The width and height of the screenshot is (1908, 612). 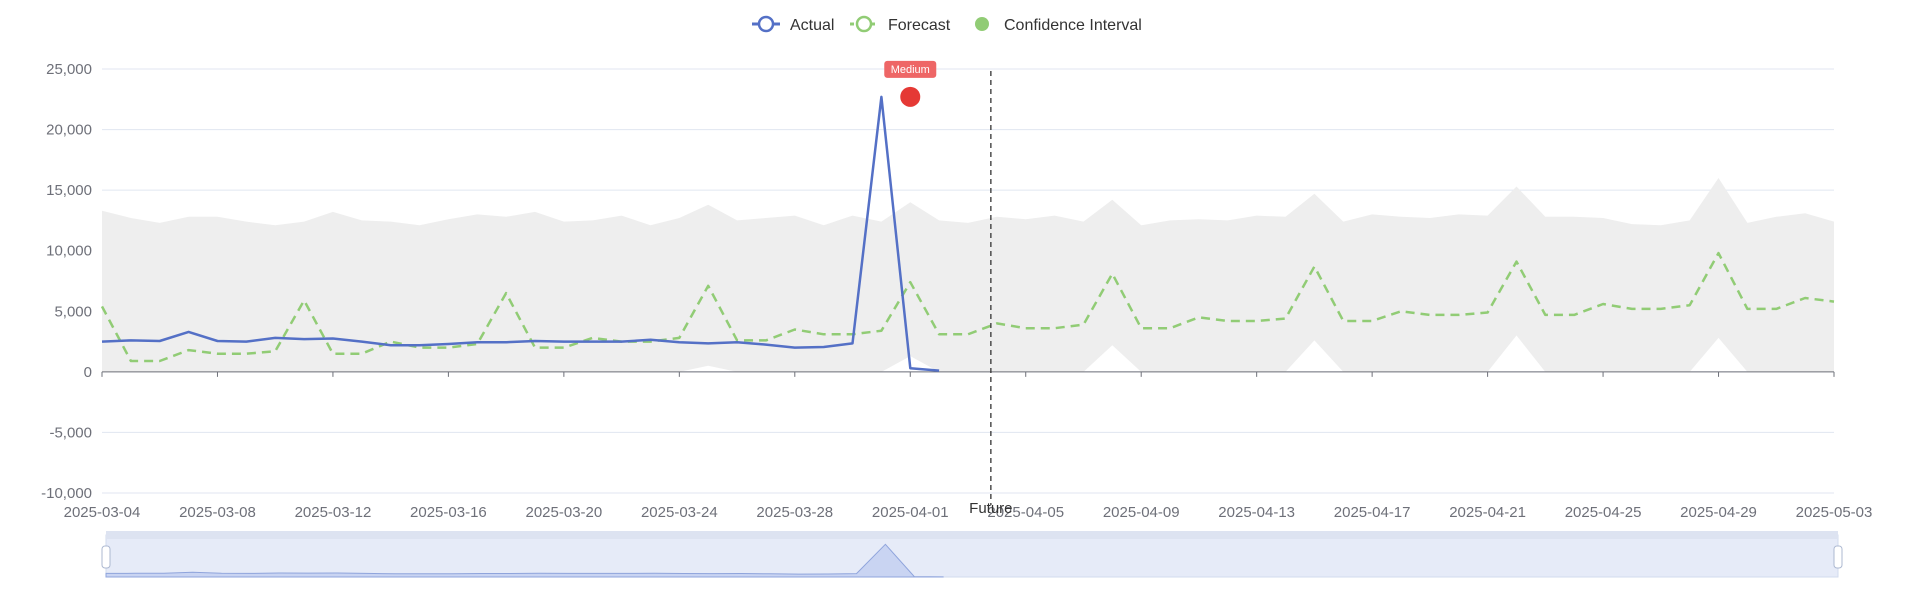 I want to click on legend-confidence-icon, so click(x=982, y=24).